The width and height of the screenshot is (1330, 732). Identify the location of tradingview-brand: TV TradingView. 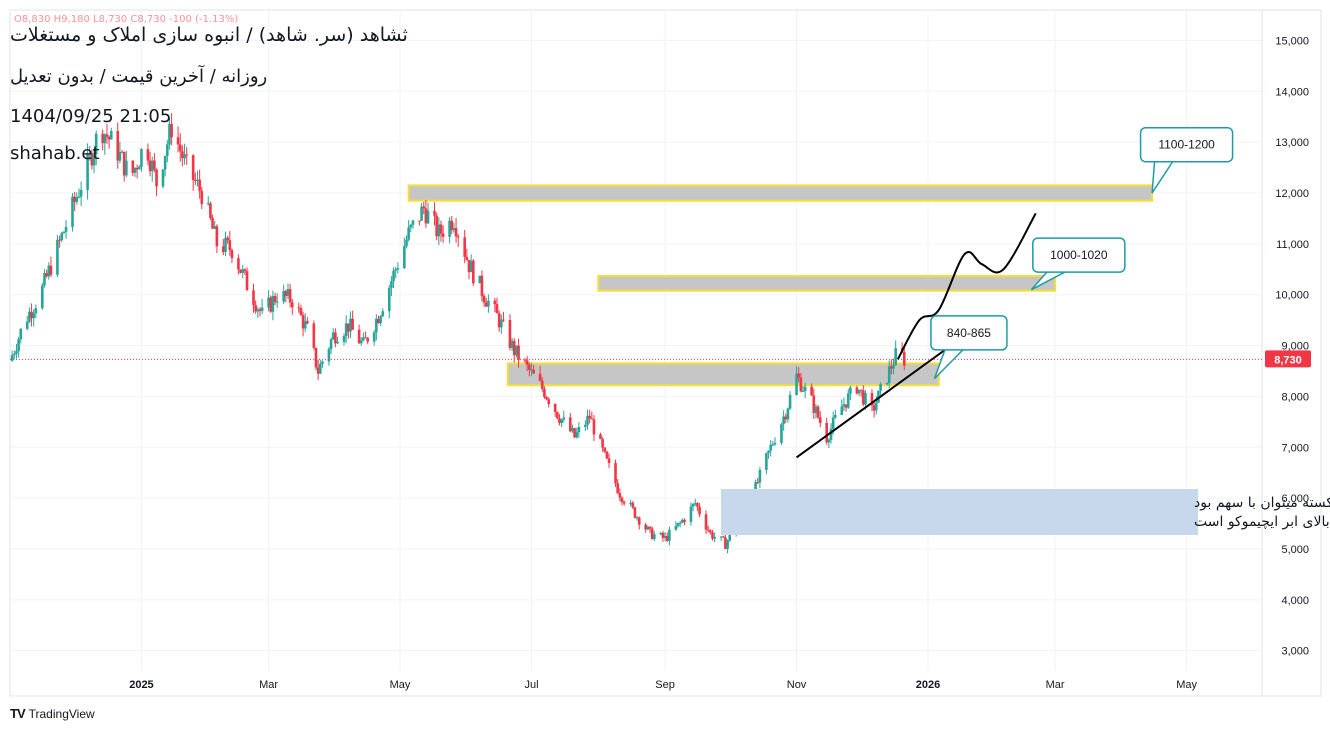
(52, 713).